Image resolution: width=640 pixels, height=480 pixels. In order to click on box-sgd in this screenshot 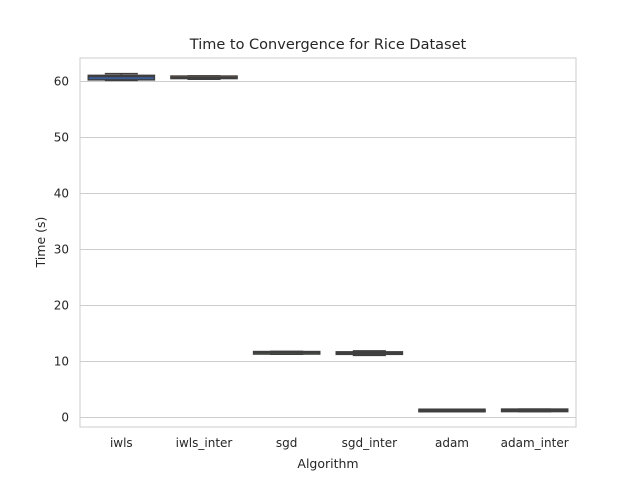, I will do `click(286, 352)`.